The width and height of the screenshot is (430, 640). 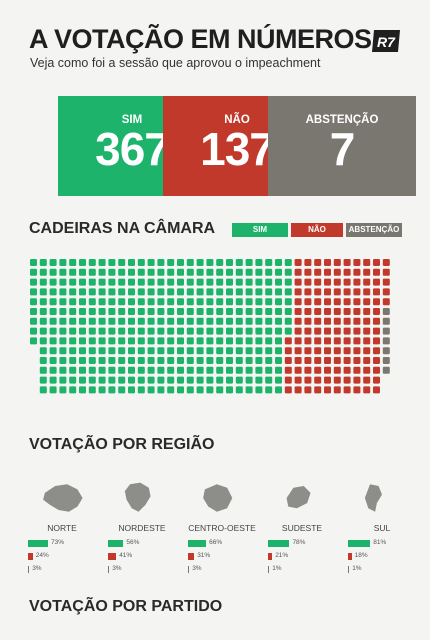 What do you see at coordinates (349, 569) in the screenshot?
I see `region-bar-sul-abst` at bounding box center [349, 569].